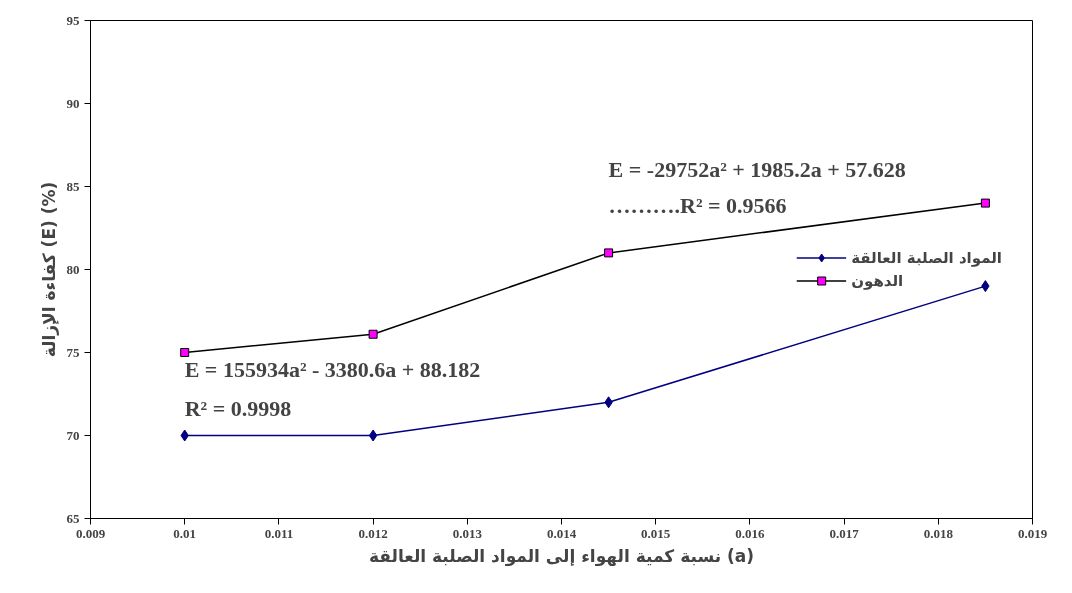  I want to click on annotation: ……….R² = 0.9566, so click(697, 206).